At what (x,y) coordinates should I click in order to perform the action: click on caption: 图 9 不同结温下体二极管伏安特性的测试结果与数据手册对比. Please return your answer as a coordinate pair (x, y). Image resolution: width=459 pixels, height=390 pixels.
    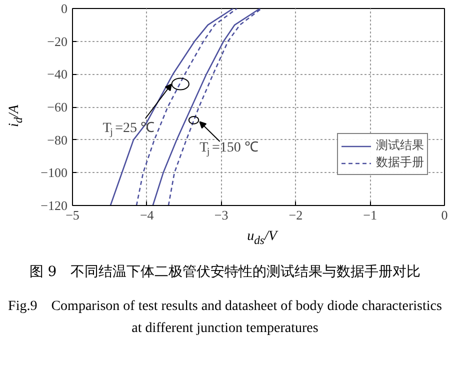
    Looking at the image, I should click on (225, 272).